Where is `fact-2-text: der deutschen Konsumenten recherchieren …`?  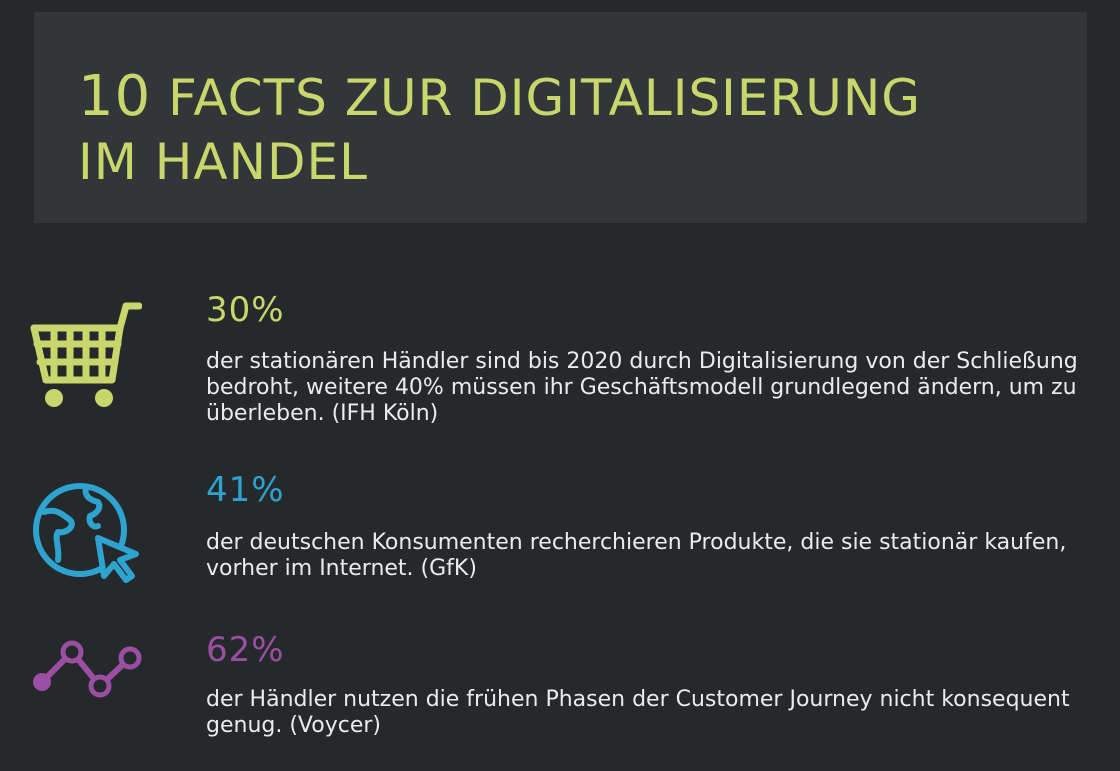
fact-2-text: der deutschen Konsumenten recherchieren … is located at coordinates (636, 555).